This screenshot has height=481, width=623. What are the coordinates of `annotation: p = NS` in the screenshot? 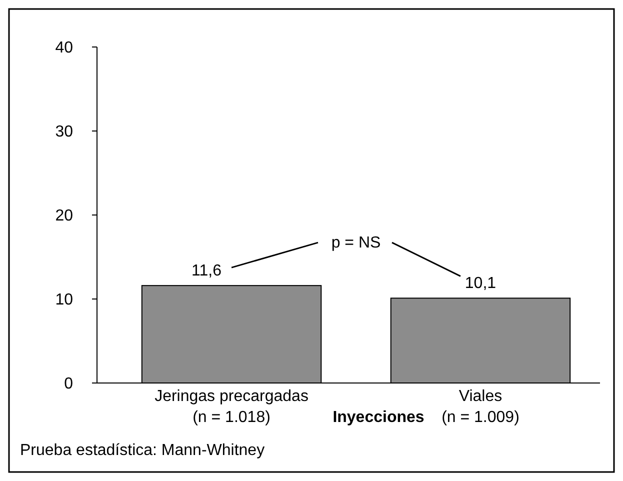 It's located at (356, 243).